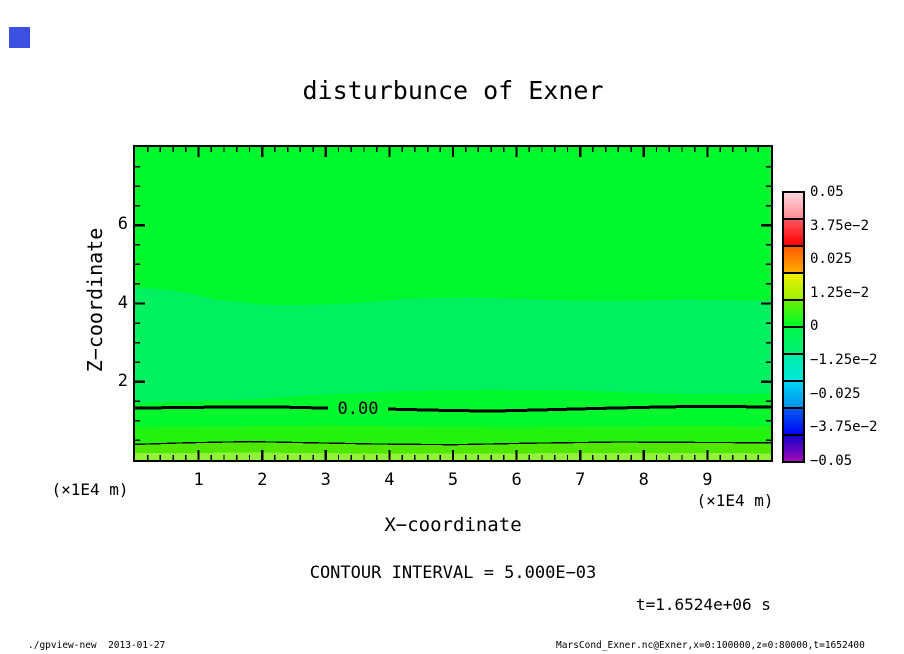 The height and width of the screenshot is (654, 904). Describe the element at coordinates (198, 480) in the screenshot. I see `x-tick-label: 1` at that location.